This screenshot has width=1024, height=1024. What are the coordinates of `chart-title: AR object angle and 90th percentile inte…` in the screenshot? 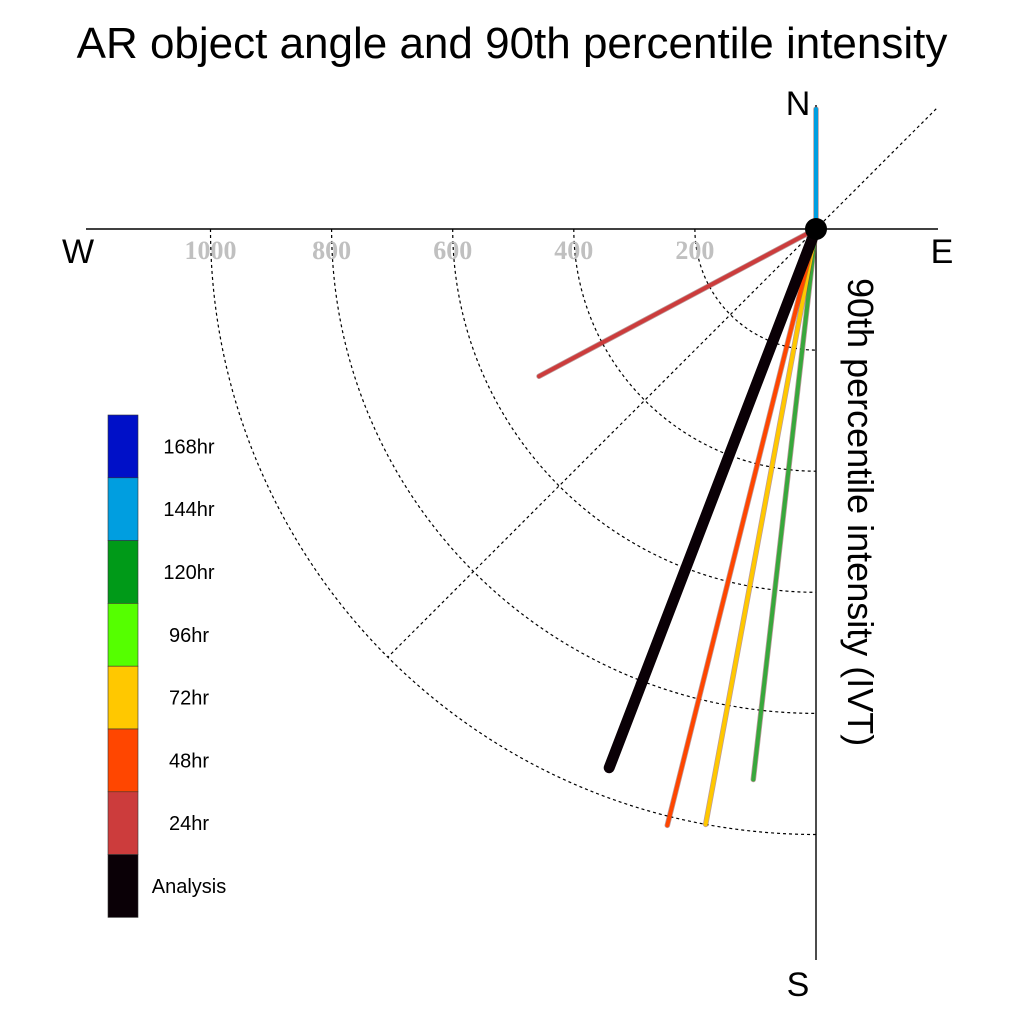 It's located at (512, 43).